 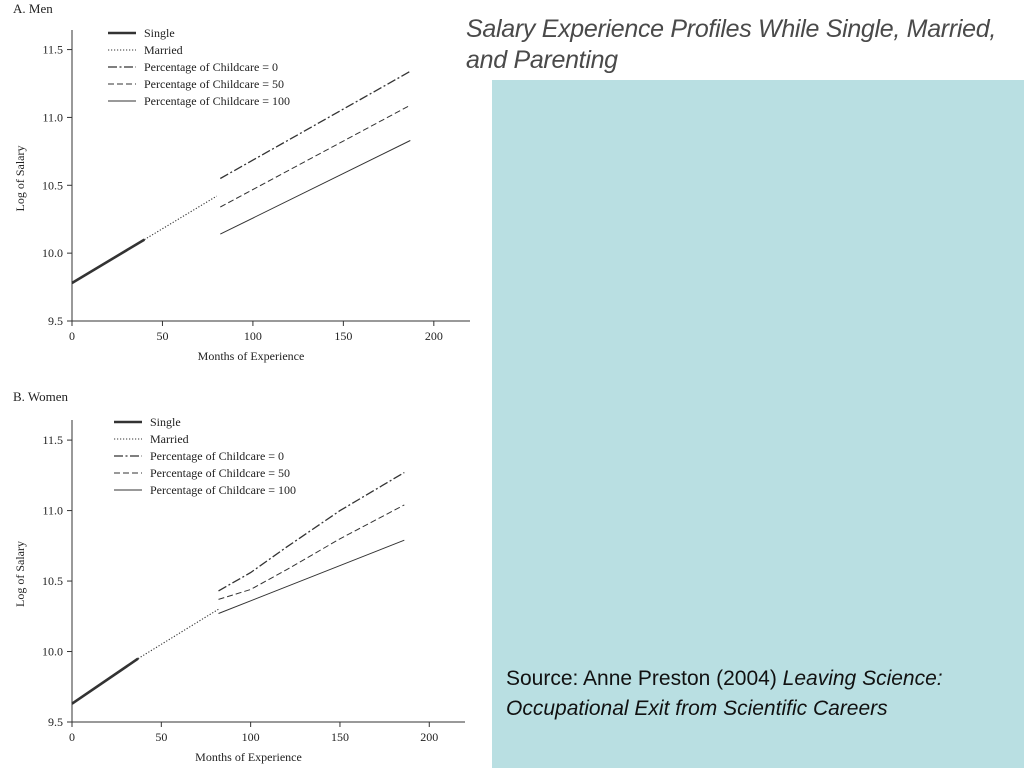 What do you see at coordinates (20, 179) in the screenshot?
I see `men-y-axis-label: Log of Salary` at bounding box center [20, 179].